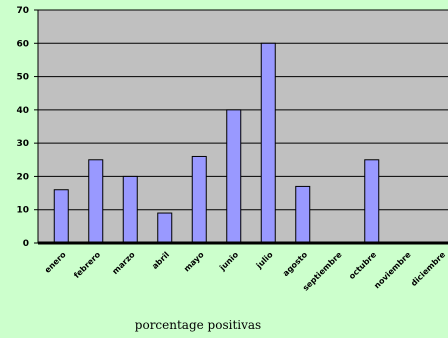  What do you see at coordinates (22, 111) in the screenshot?
I see `y-tick-label: 40` at bounding box center [22, 111].